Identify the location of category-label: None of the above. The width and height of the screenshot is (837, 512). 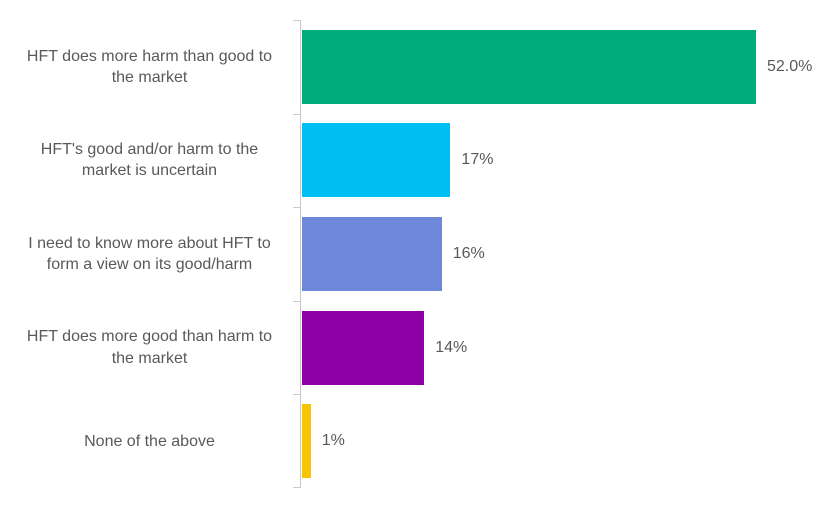
(149, 441).